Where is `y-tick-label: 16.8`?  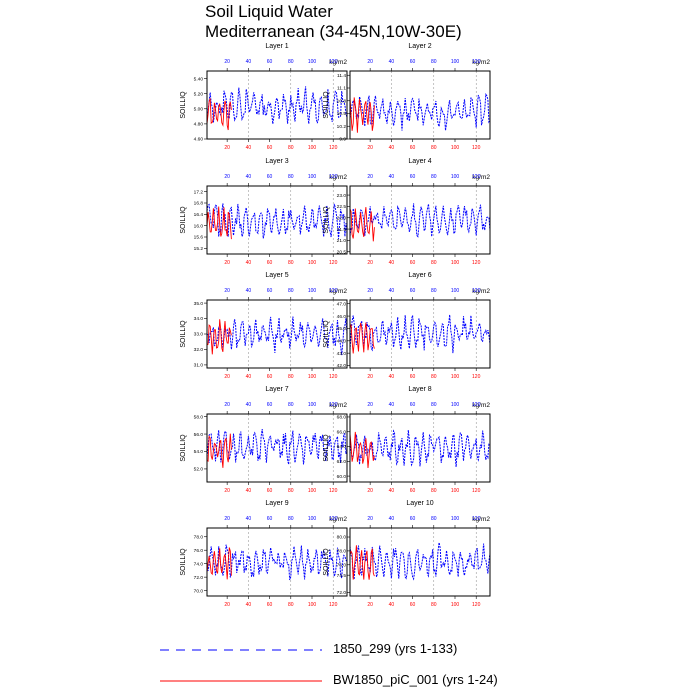 y-tick-label: 16.8 is located at coordinates (199, 204).